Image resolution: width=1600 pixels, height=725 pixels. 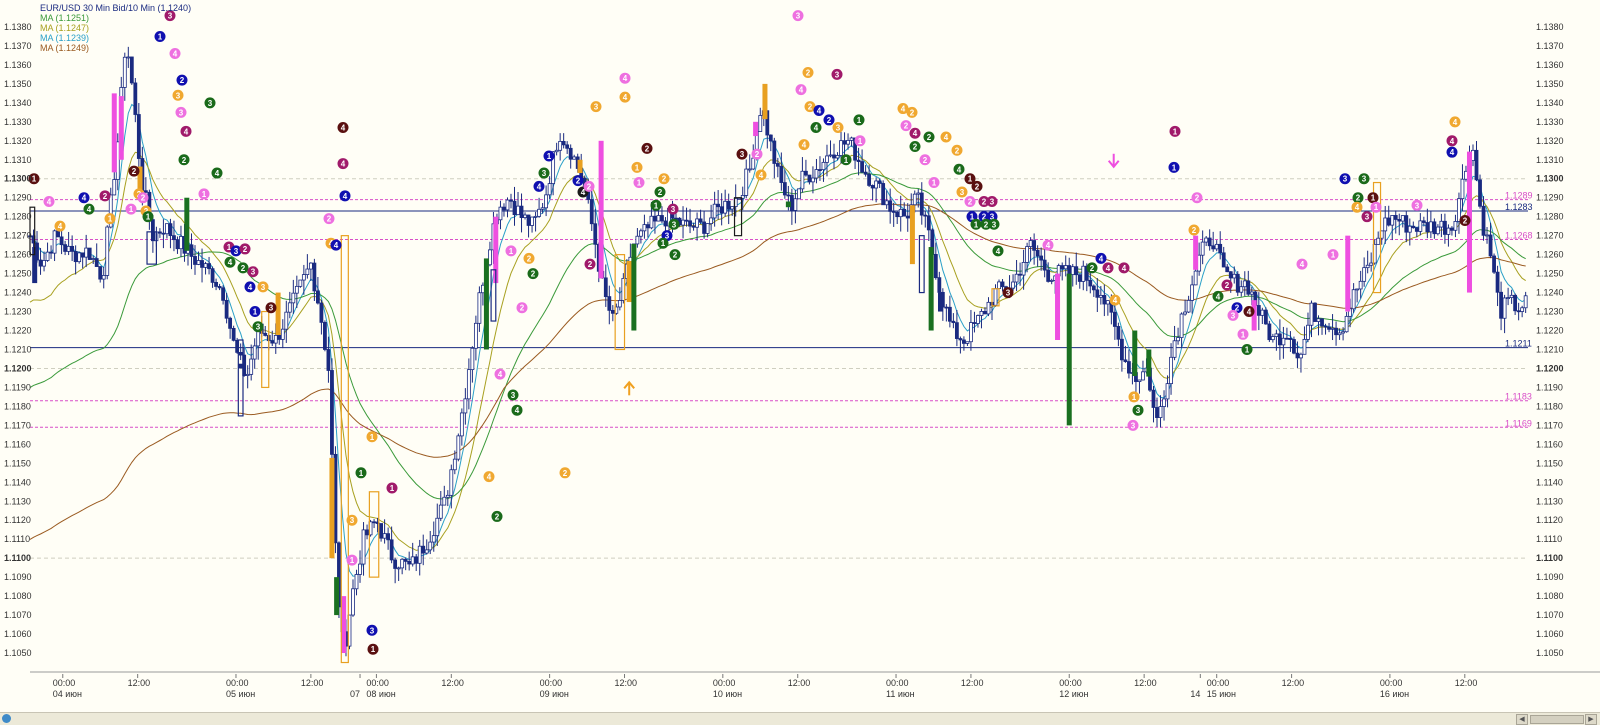 I want to click on x-tick-time: 00:00, so click(x=897, y=683).